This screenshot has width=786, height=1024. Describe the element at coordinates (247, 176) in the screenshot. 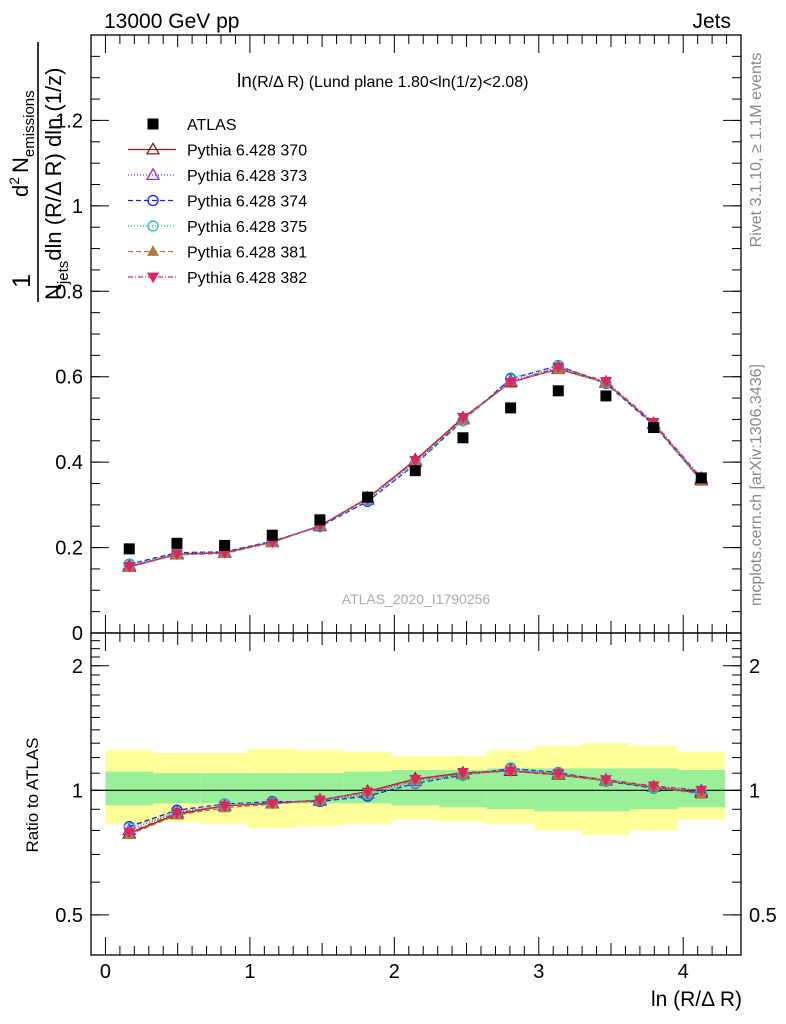

I see `legend-label: Pythia 6.428 373` at that location.